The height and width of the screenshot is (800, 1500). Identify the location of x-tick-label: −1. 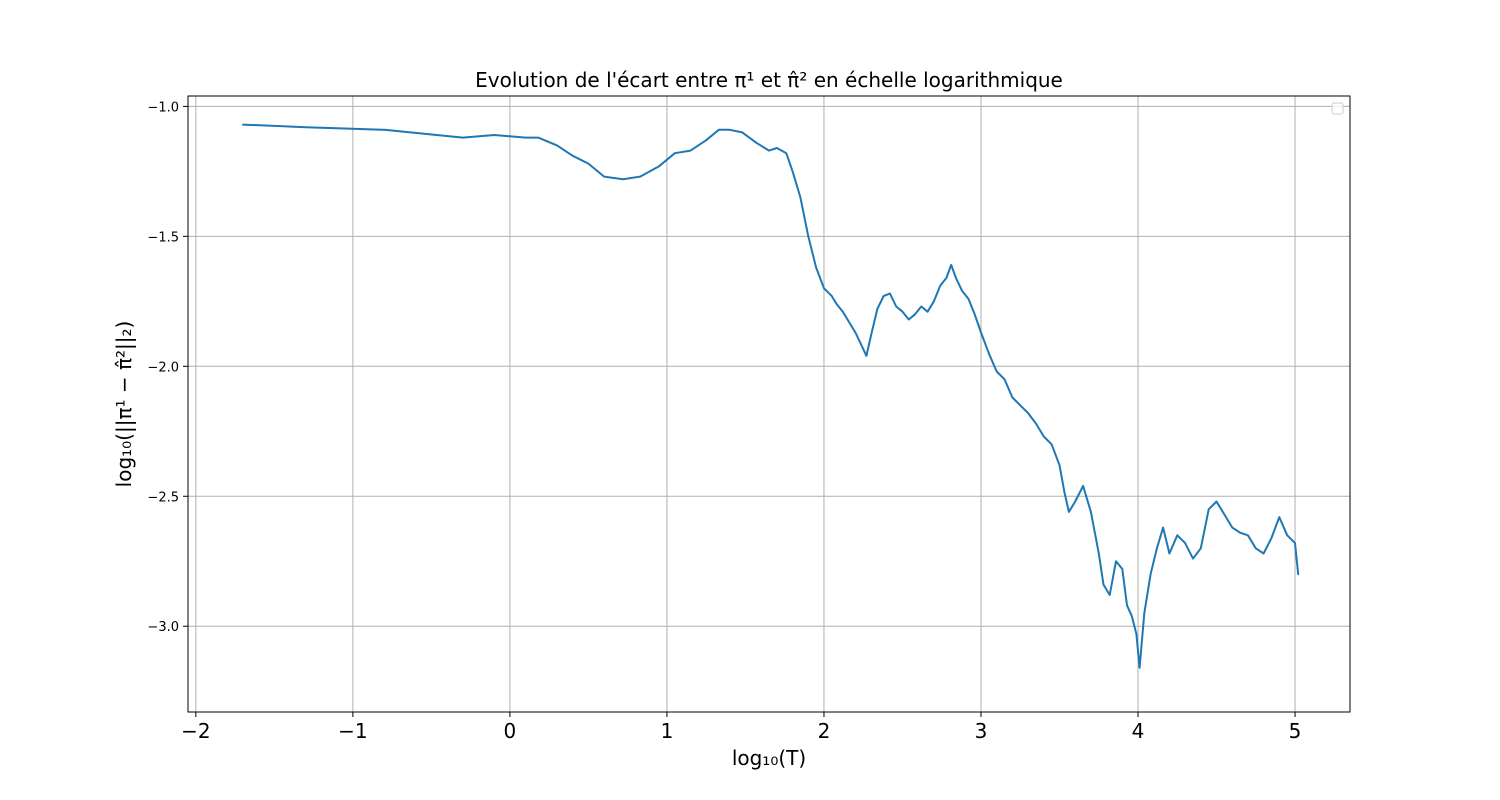
(352, 731).